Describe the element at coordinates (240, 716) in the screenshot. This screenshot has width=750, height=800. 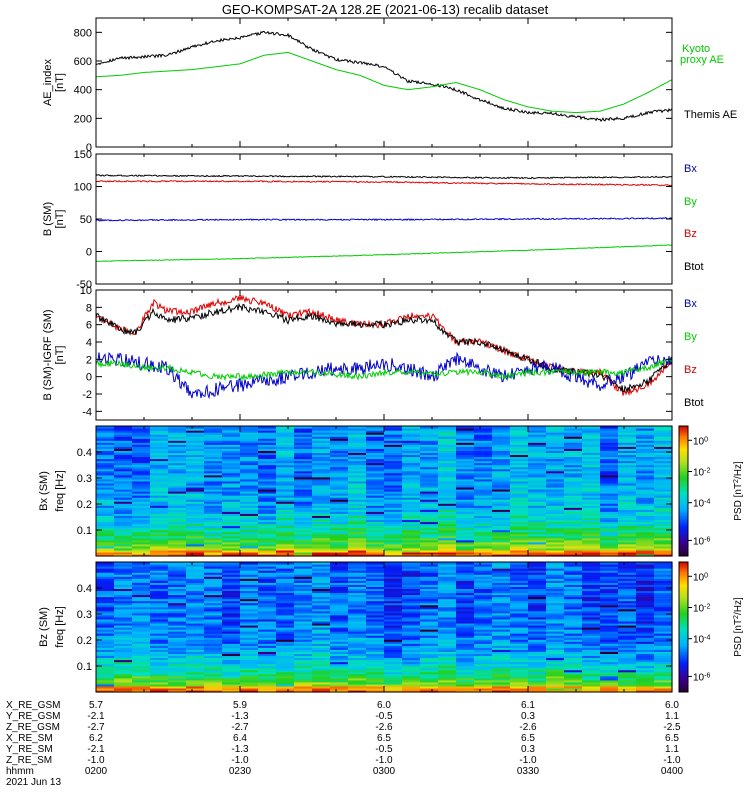
I see `xaxis-cell: -1.3` at that location.